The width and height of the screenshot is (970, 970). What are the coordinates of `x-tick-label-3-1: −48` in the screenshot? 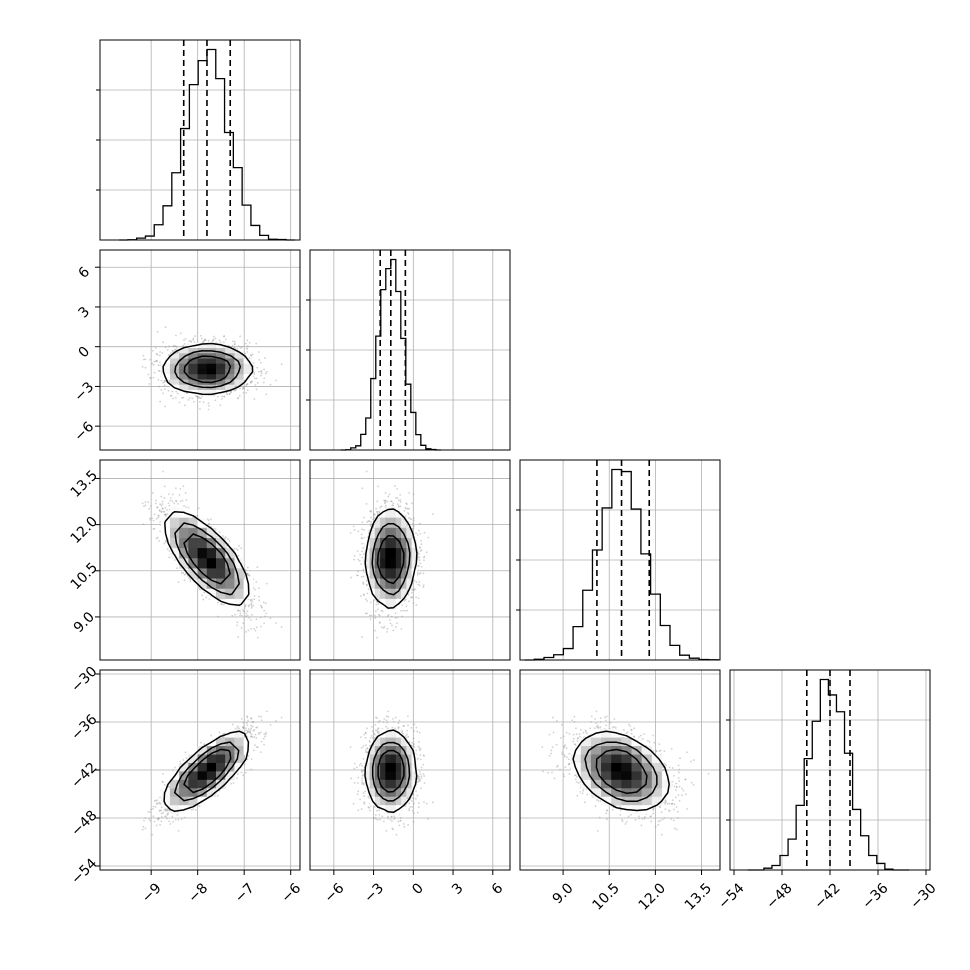 It's located at (779, 896).